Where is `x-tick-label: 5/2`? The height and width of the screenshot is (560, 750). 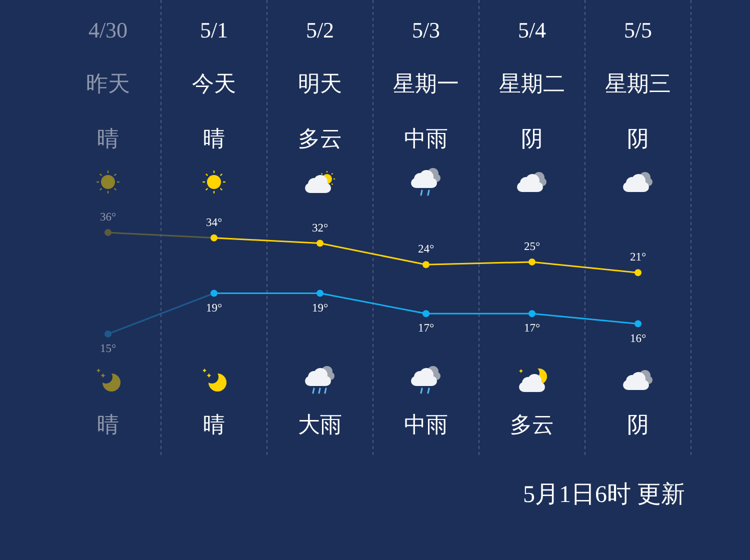 x-tick-label: 5/2 is located at coordinates (320, 30).